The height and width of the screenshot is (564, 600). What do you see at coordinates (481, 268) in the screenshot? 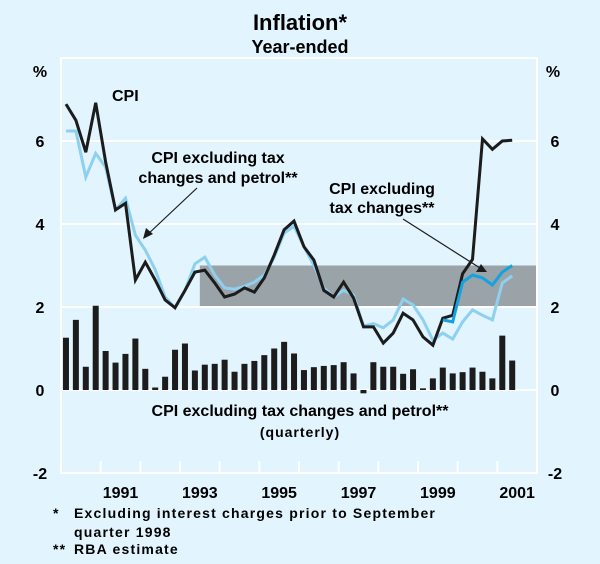
I see `arrowhead-excl-tax` at bounding box center [481, 268].